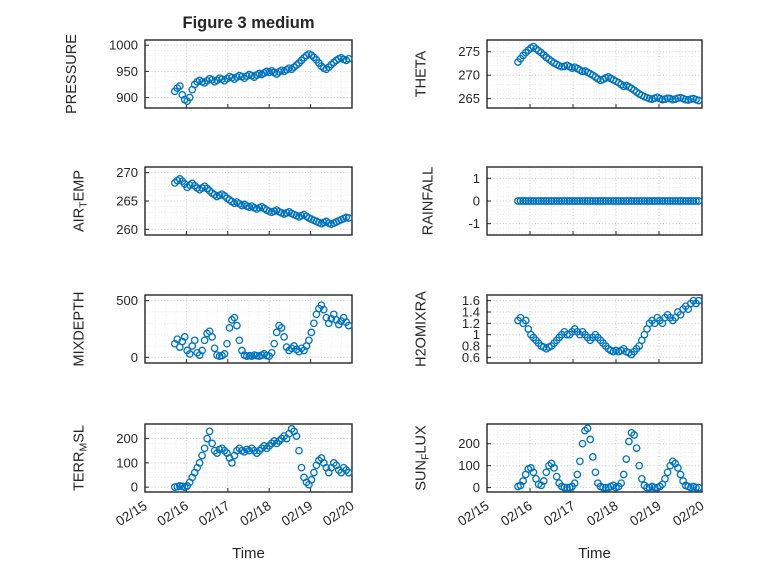 Image resolution: width=778 pixels, height=583 pixels. I want to click on y-tick-label: 265, so click(127, 201).